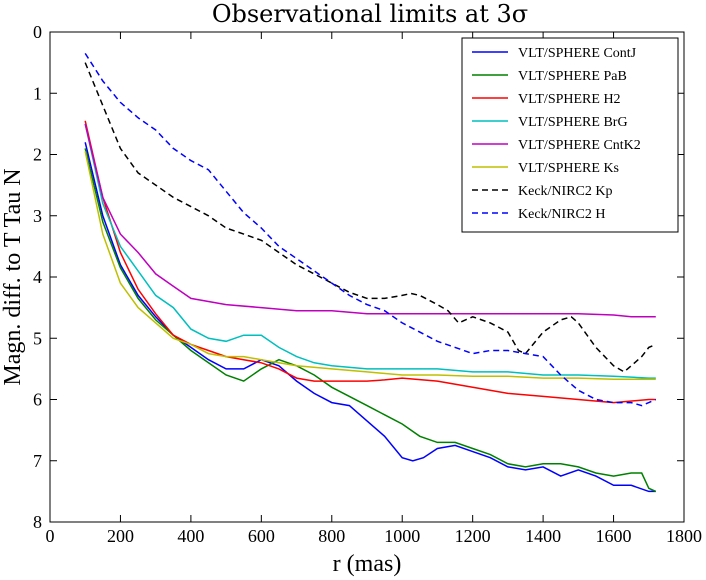  What do you see at coordinates (37, 93) in the screenshot?
I see `y-tick-label: 1` at bounding box center [37, 93].